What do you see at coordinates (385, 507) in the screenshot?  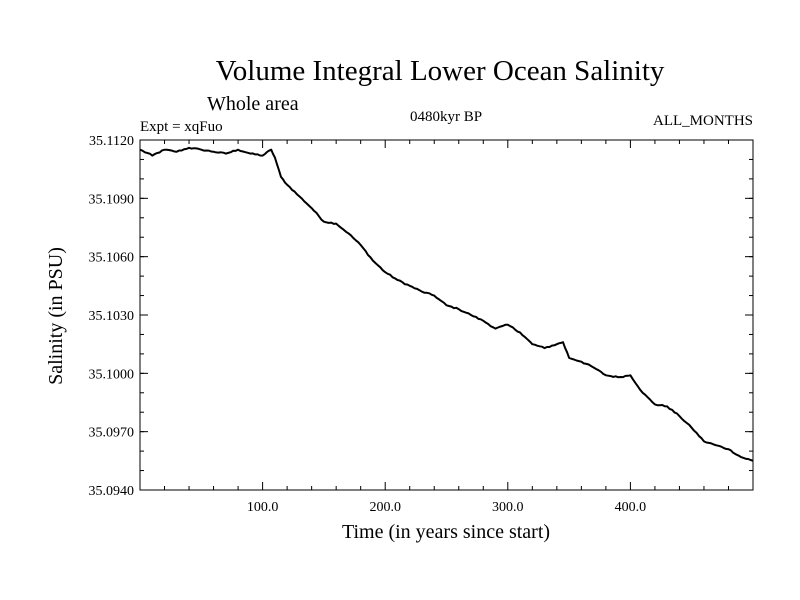 I see `x-tick-label: 200.0` at bounding box center [385, 507].